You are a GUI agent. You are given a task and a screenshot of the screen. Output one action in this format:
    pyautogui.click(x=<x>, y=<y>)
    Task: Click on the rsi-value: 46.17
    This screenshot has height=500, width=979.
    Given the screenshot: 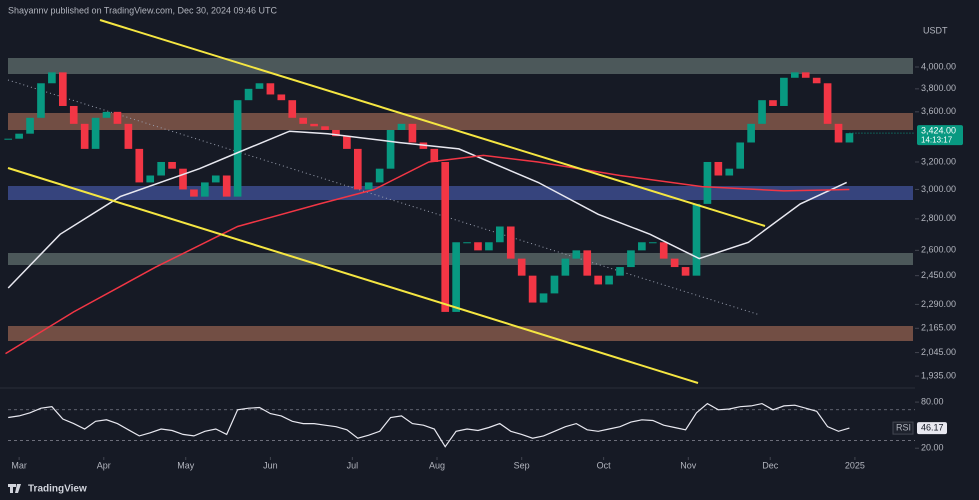 What is the action you would take?
    pyautogui.click(x=932, y=427)
    